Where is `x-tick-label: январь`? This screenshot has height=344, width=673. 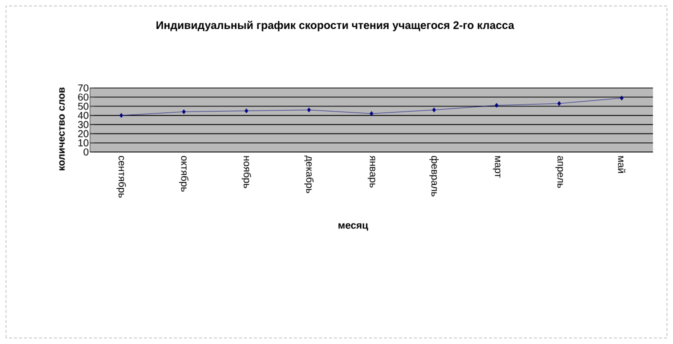 x-tick-label: январь is located at coordinates (372, 172).